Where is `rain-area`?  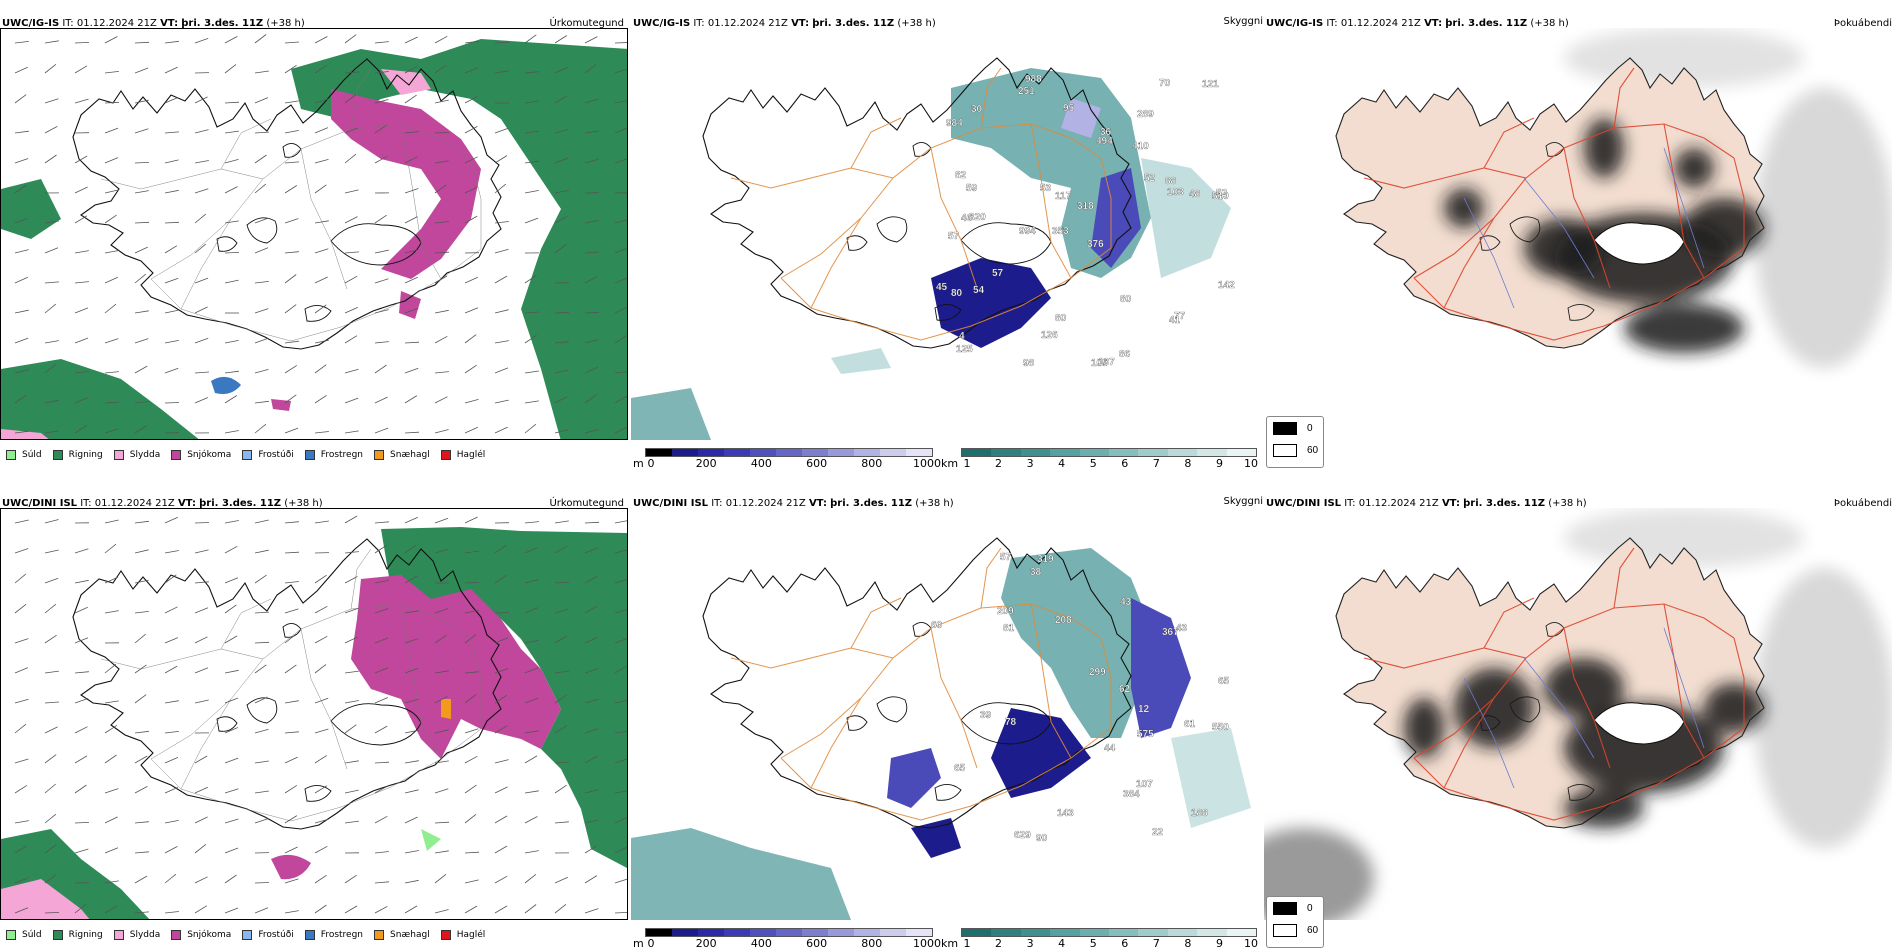 rain-area is located at coordinates (504, 697).